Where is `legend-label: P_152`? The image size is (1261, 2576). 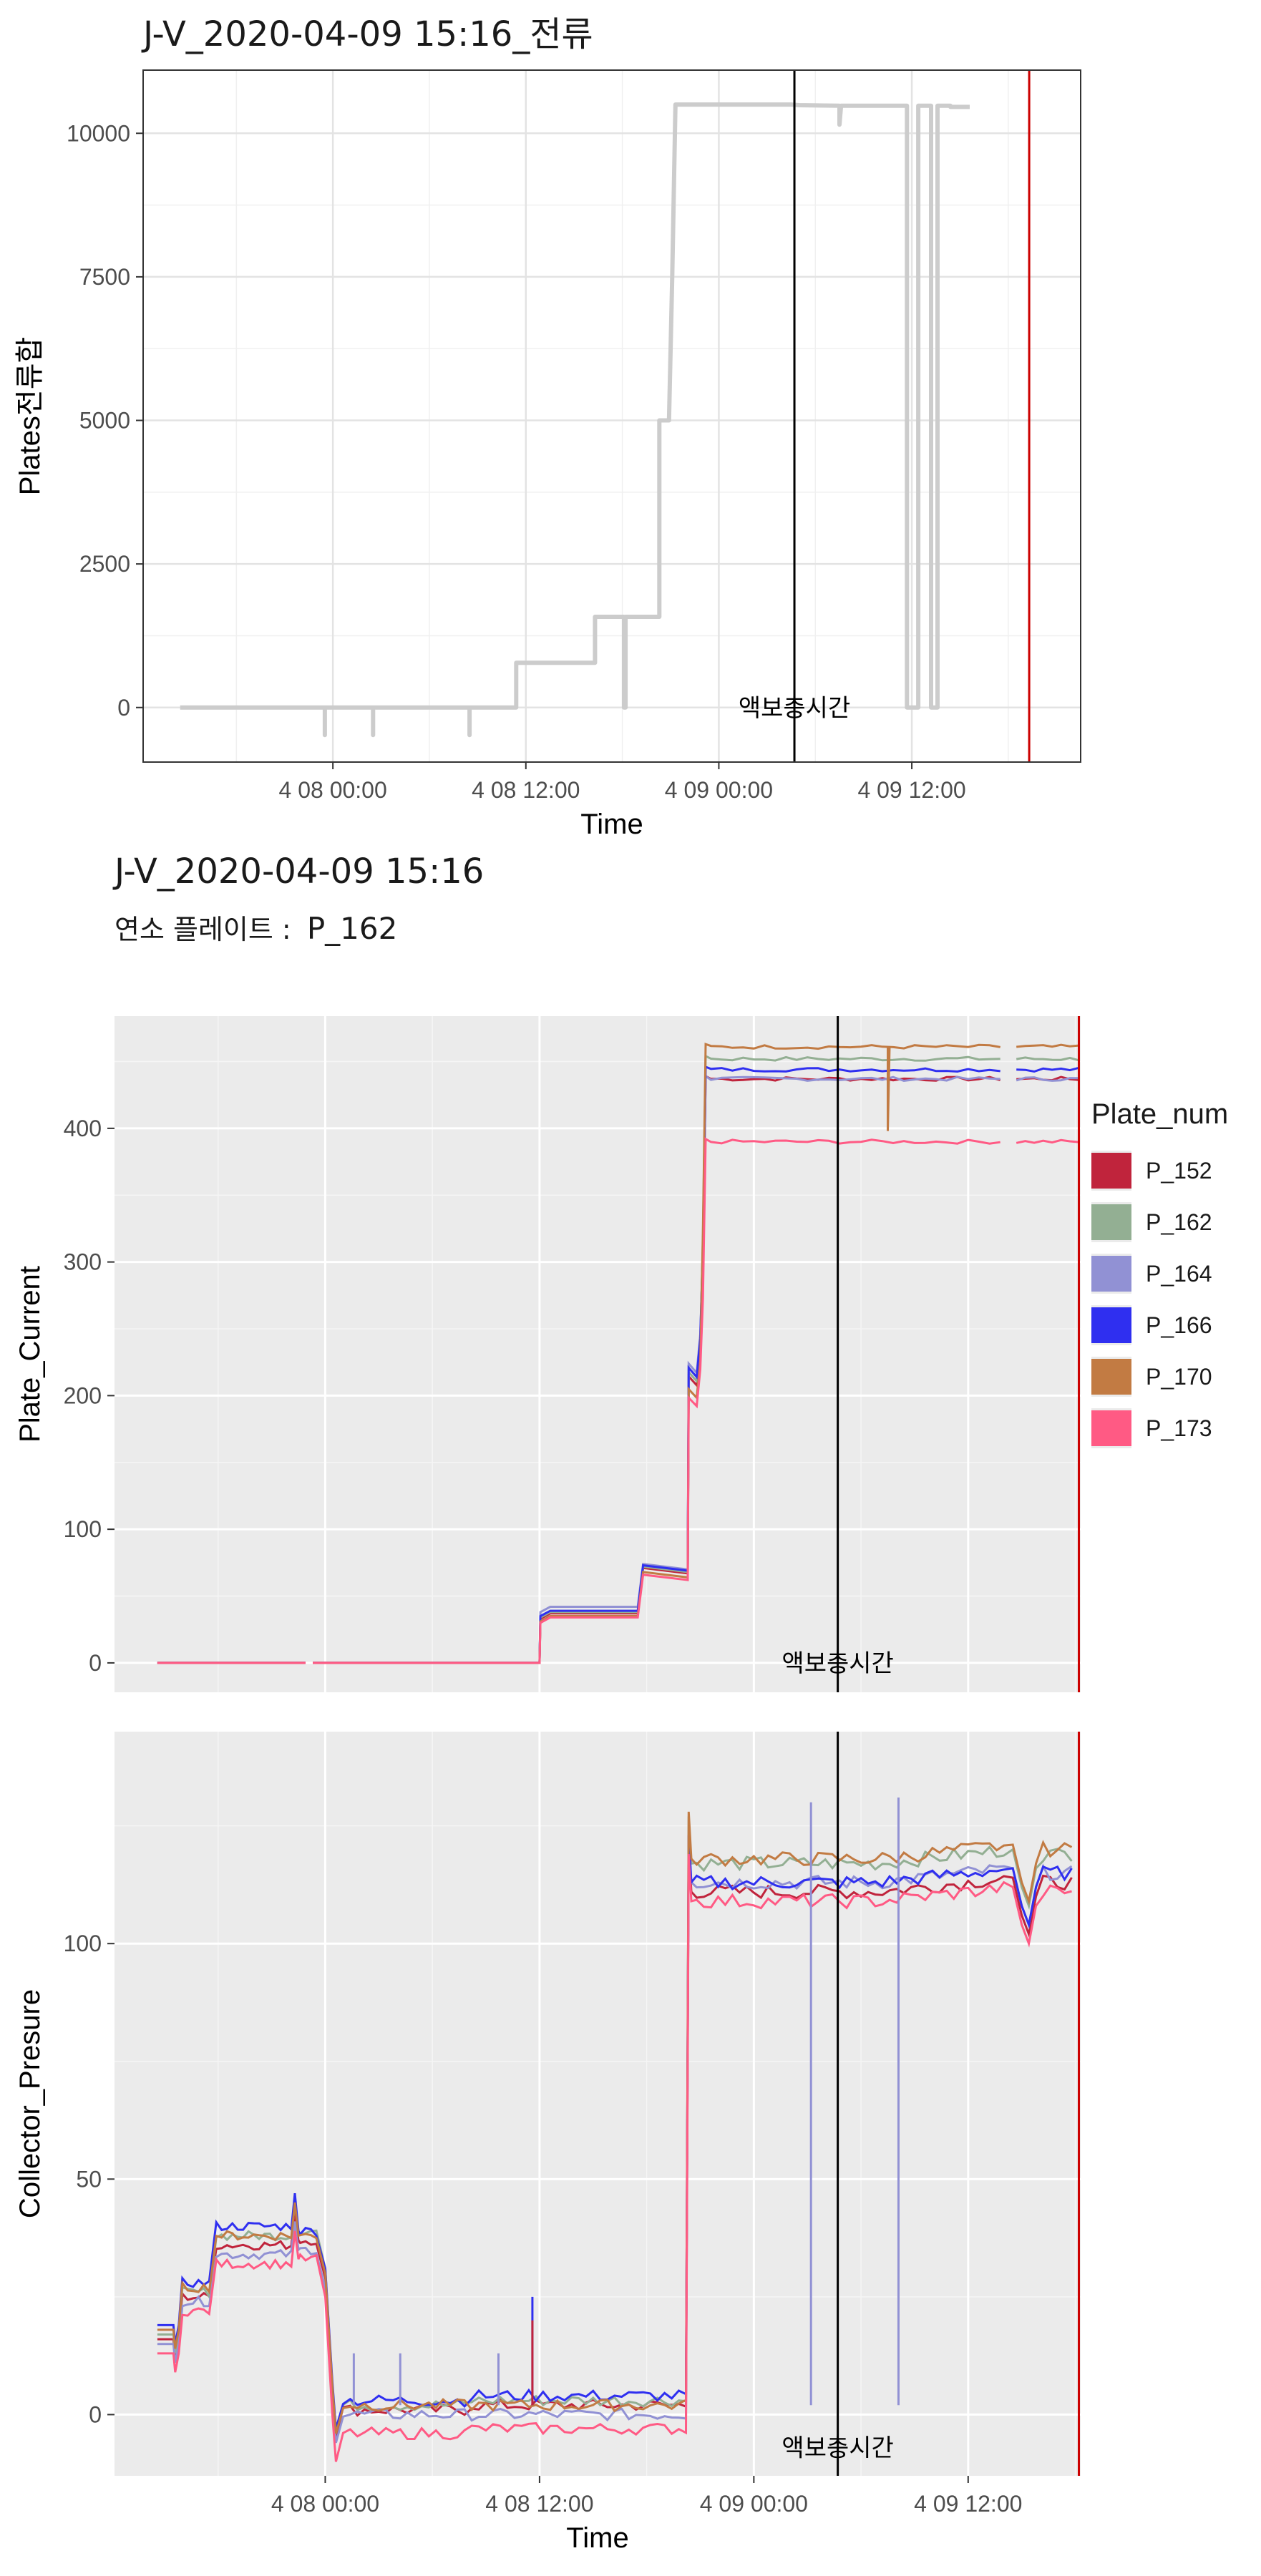 legend-label: P_152 is located at coordinates (1179, 1170).